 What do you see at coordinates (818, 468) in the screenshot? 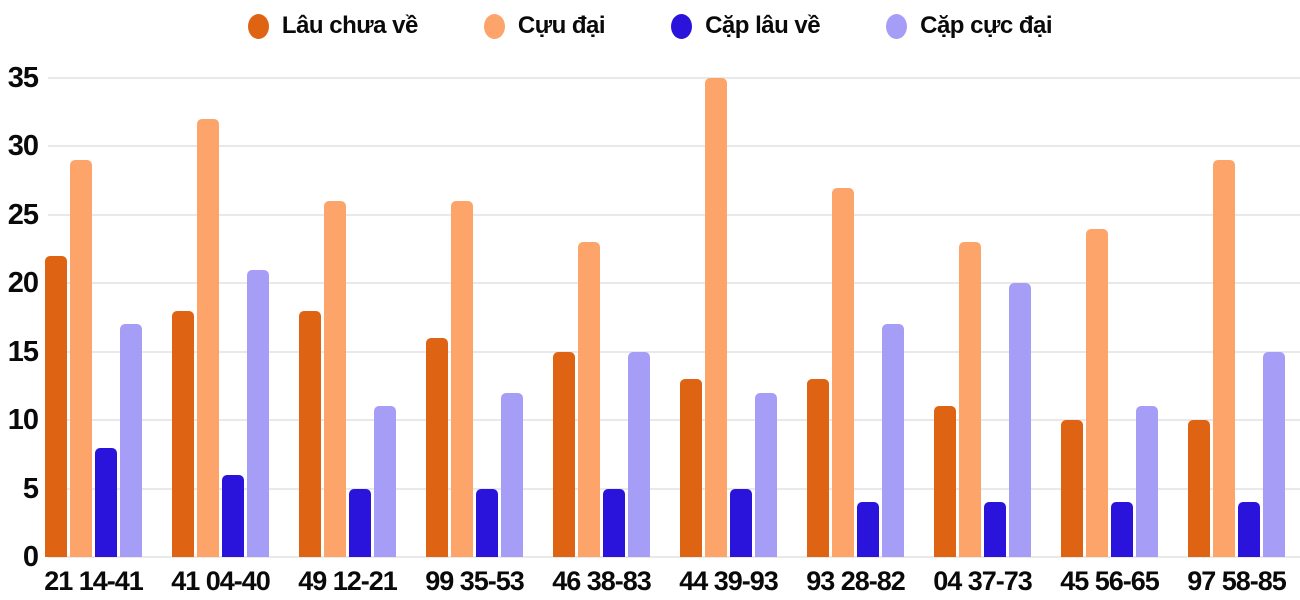
I see `bar-series1-group7` at bounding box center [818, 468].